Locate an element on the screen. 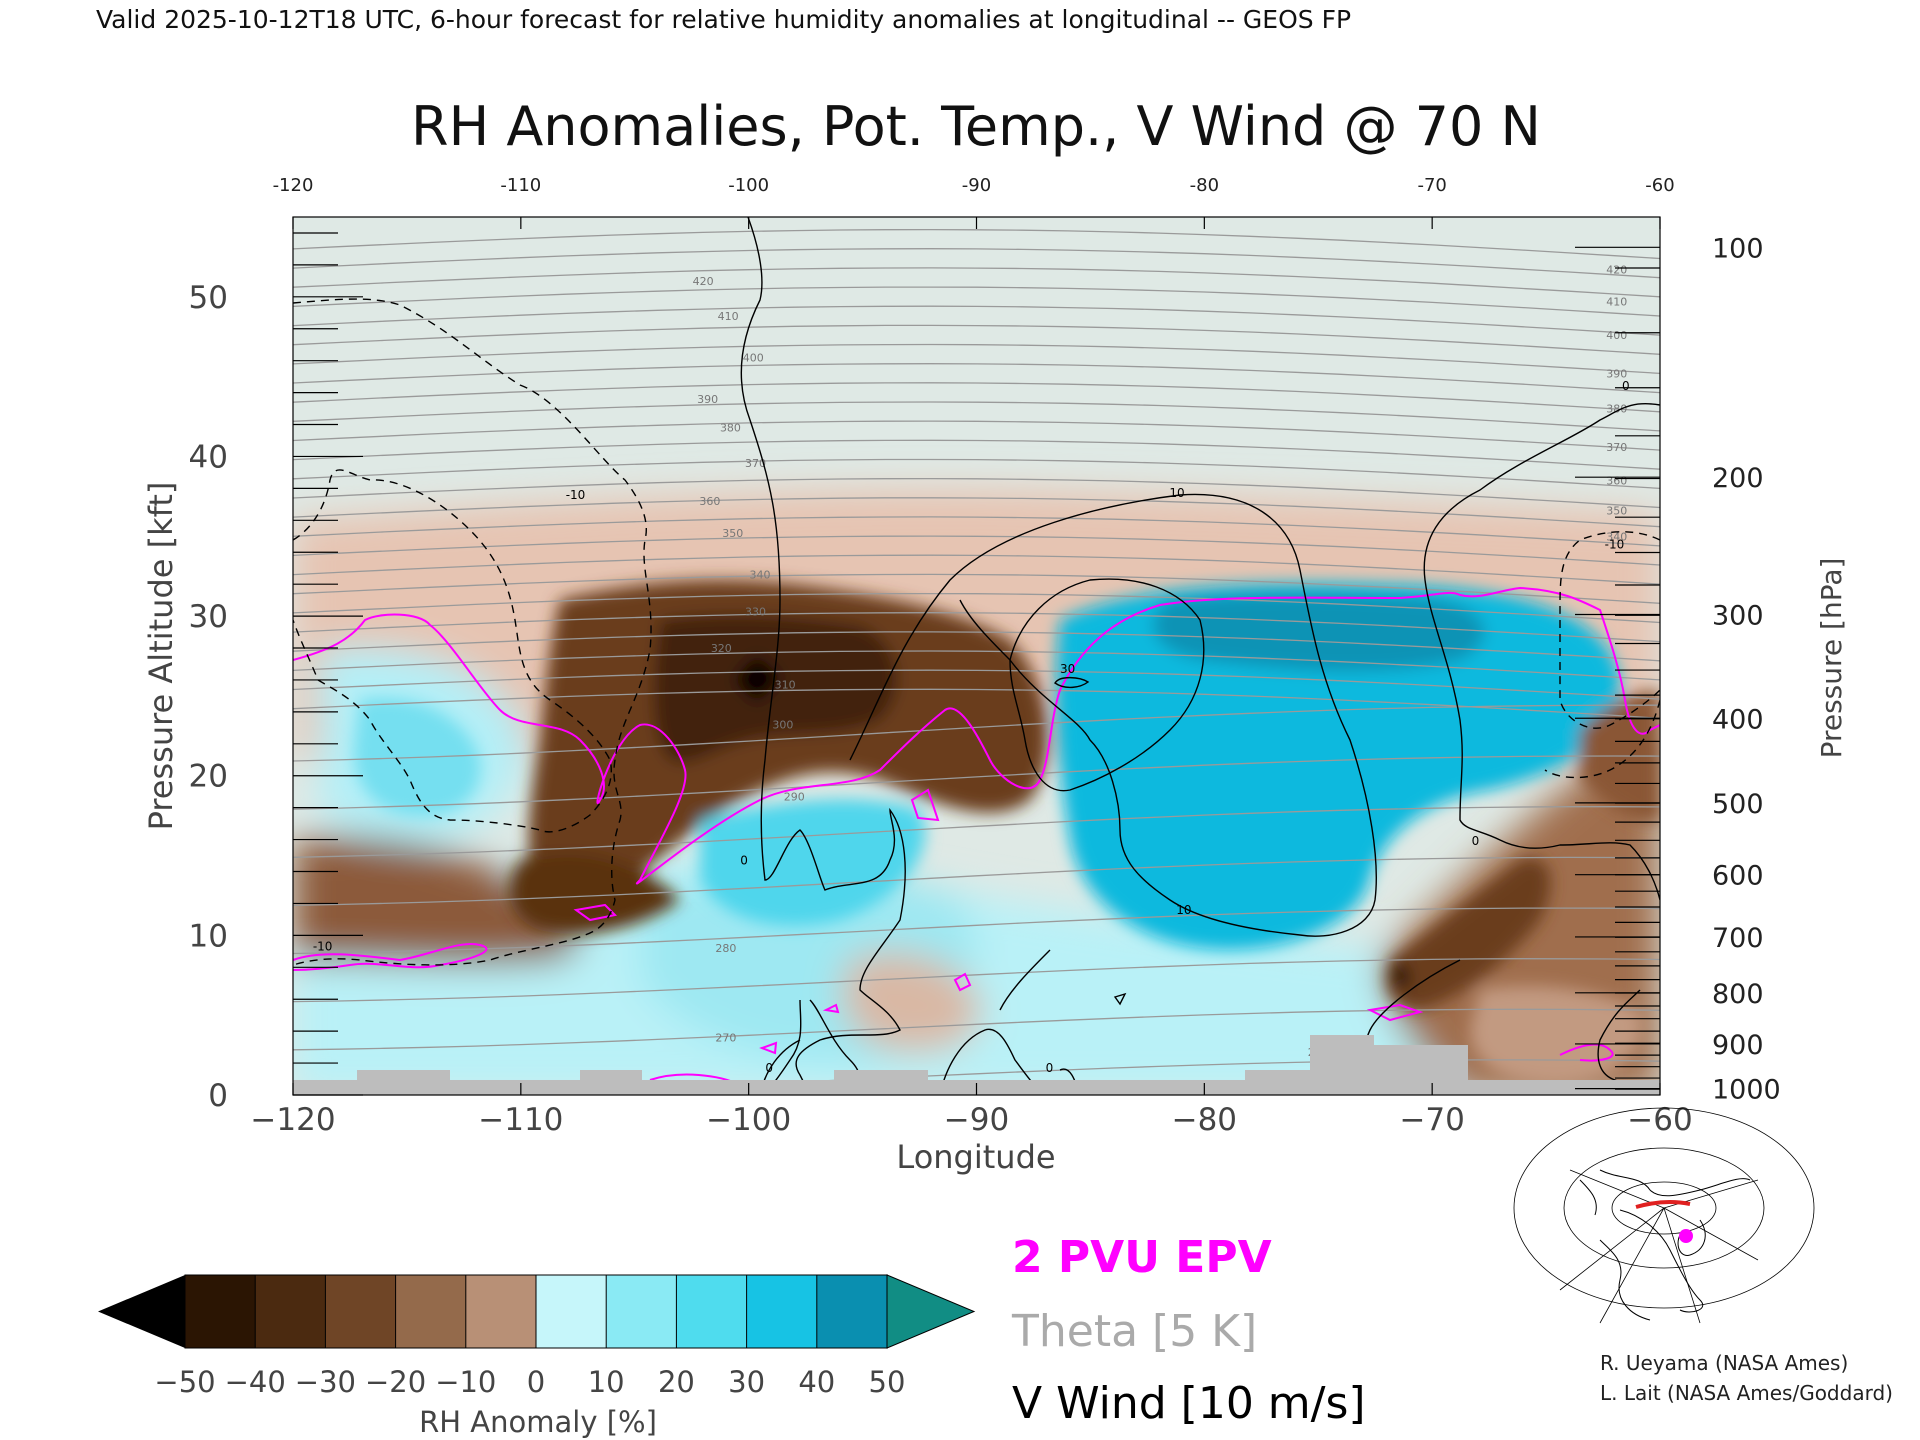 The width and height of the screenshot is (1920, 1440). theta-label: 270 is located at coordinates (725, 1038).